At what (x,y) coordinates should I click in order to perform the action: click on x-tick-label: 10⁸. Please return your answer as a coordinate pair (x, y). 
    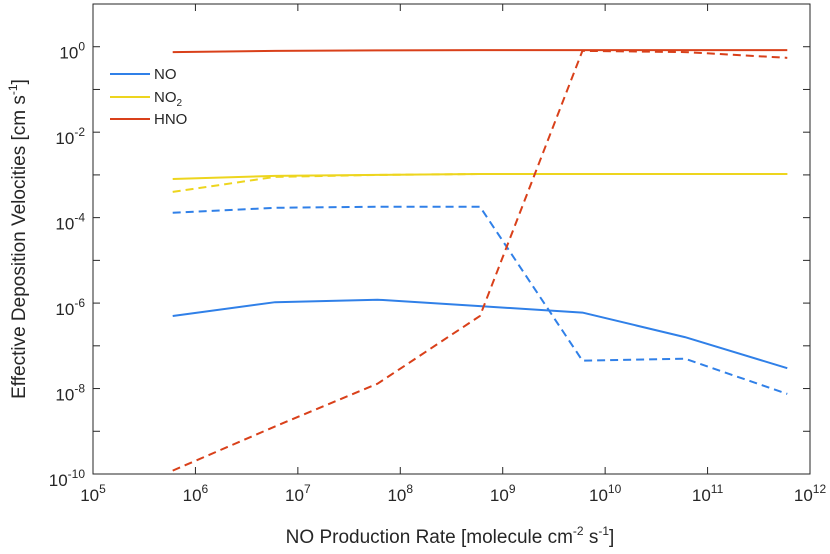
    Looking at the image, I should click on (400, 493).